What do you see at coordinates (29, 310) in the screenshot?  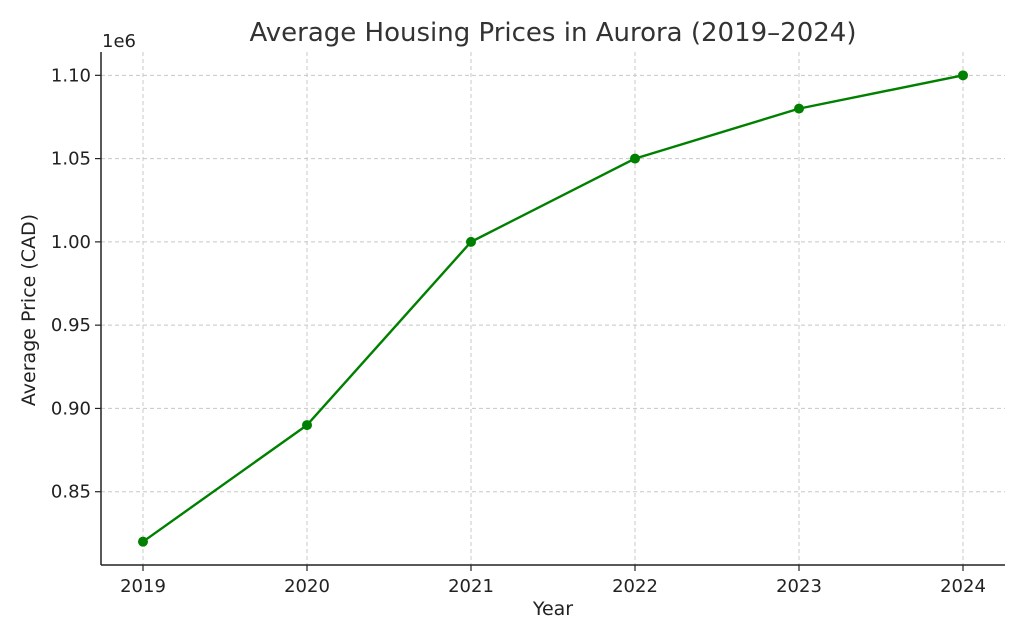 I see `y-axis-label: Average Price (CAD)` at bounding box center [29, 310].